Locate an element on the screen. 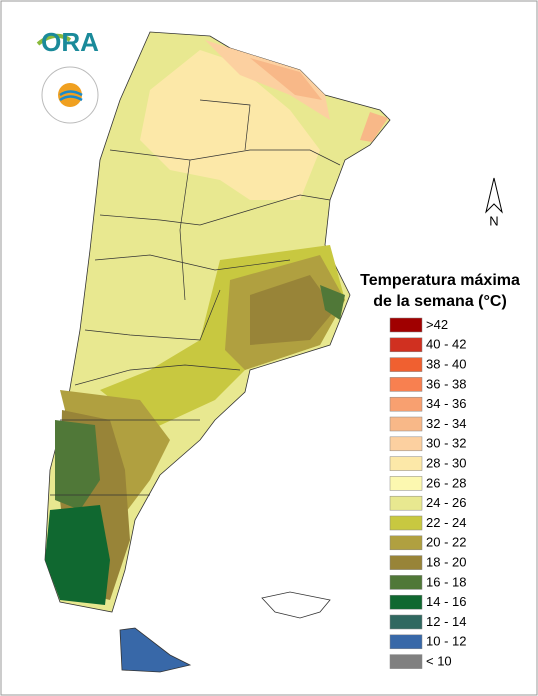  falkland-islands is located at coordinates (296, 605).